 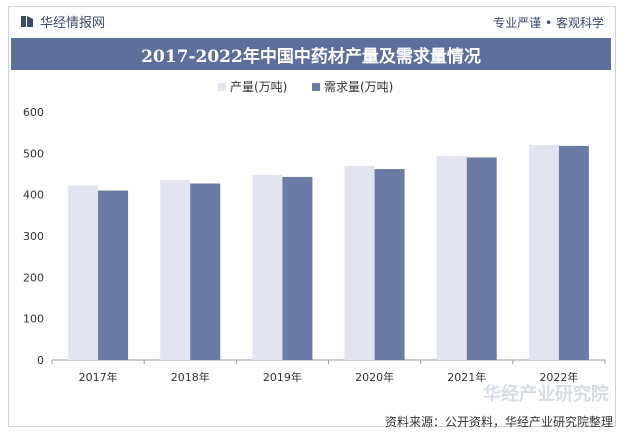 What do you see at coordinates (546, 394) in the screenshot?
I see `watermark: 华经产业研究院` at bounding box center [546, 394].